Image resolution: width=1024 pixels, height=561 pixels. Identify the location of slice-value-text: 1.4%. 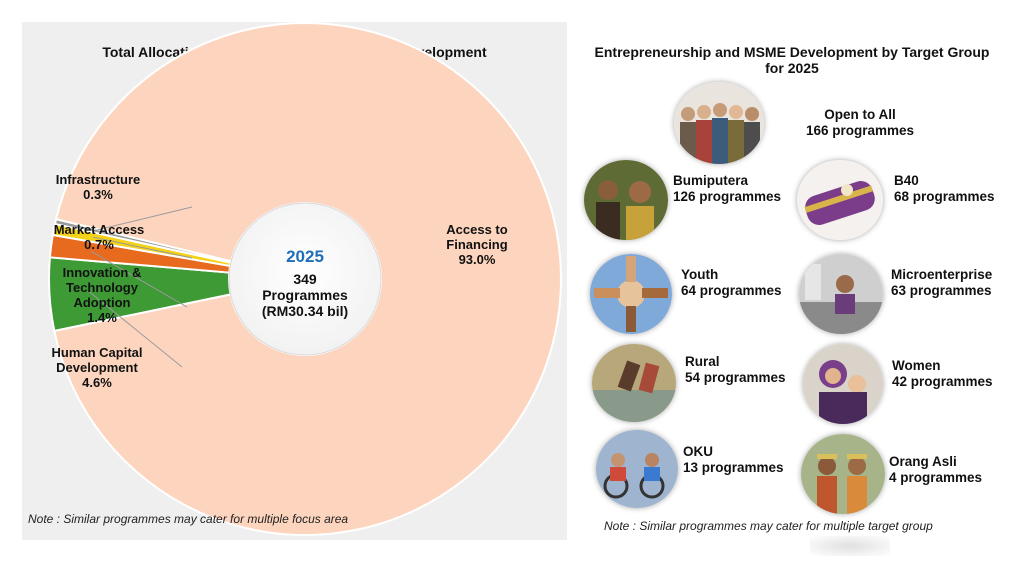
(102, 317).